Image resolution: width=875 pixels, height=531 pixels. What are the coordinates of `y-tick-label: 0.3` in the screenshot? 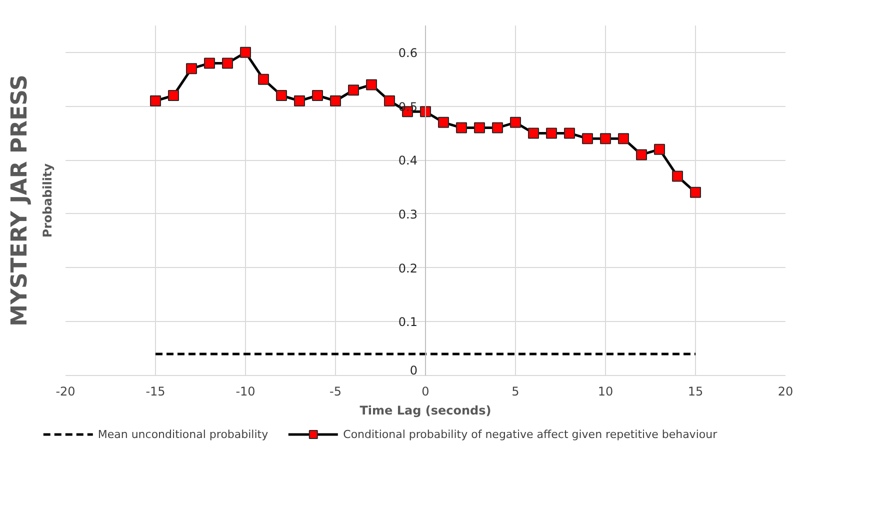 It's located at (408, 214).